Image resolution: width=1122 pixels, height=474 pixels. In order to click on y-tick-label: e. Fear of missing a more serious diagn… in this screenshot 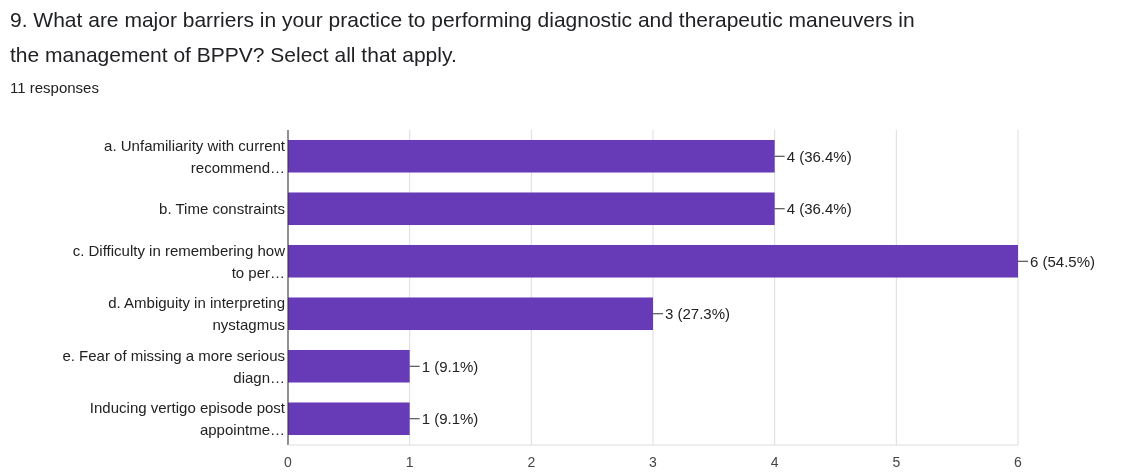, I will do `click(173, 366)`.